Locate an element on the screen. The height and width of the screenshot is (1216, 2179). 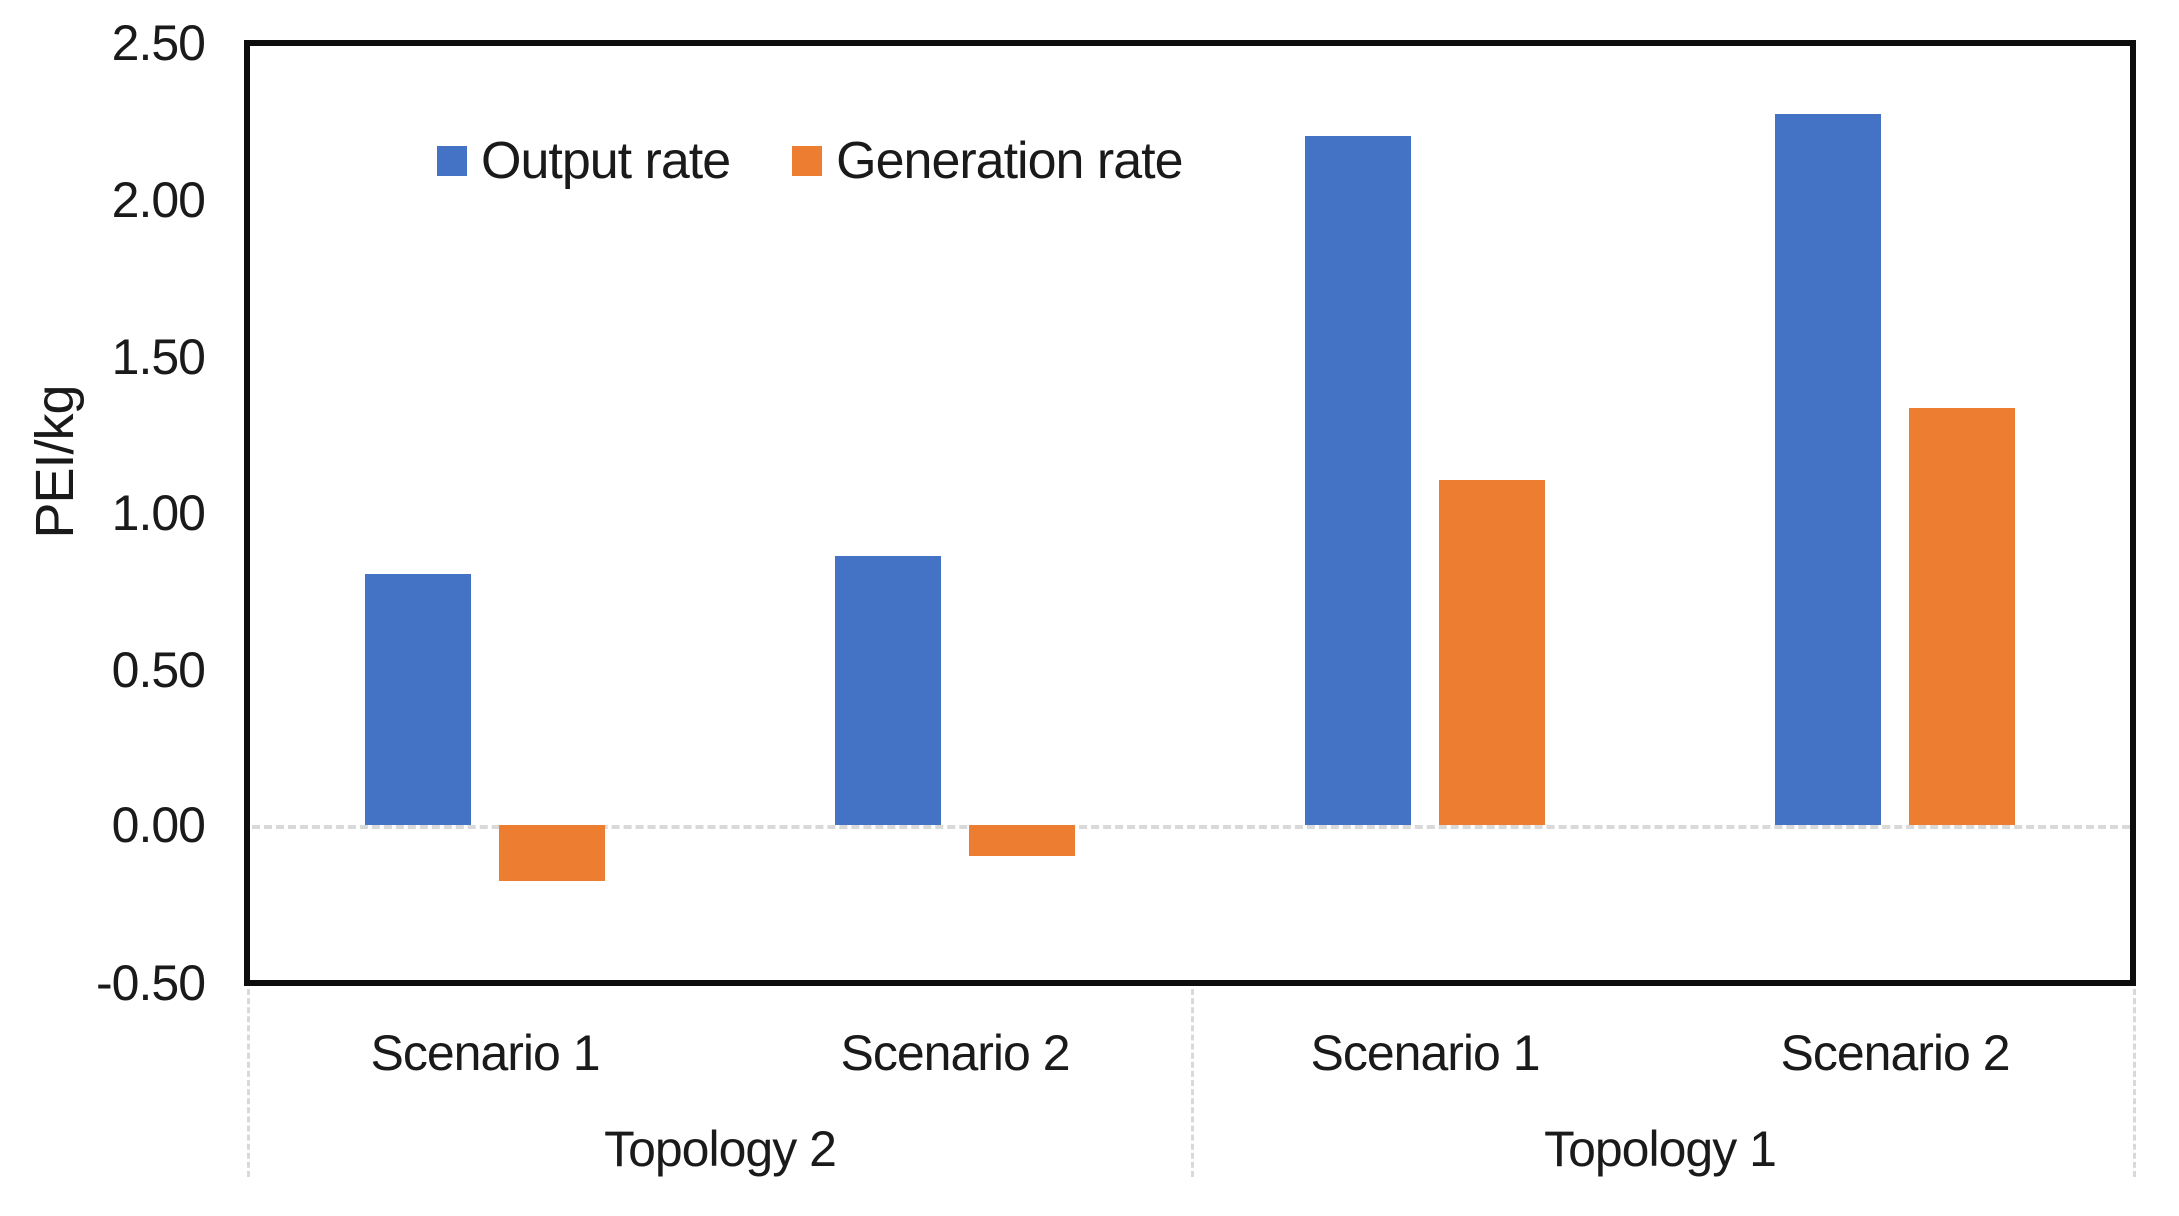
legend-item-generation-rate: Generation rate is located at coordinates (988, 161).